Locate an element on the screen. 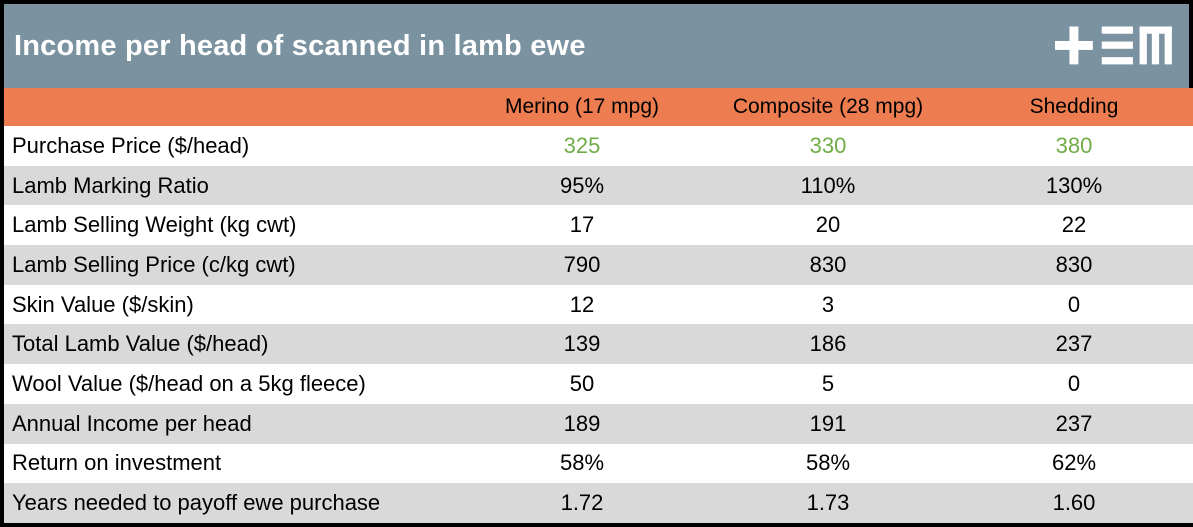 The image size is (1193, 527). row-label: Lamb Marking Ratio is located at coordinates (110, 185).